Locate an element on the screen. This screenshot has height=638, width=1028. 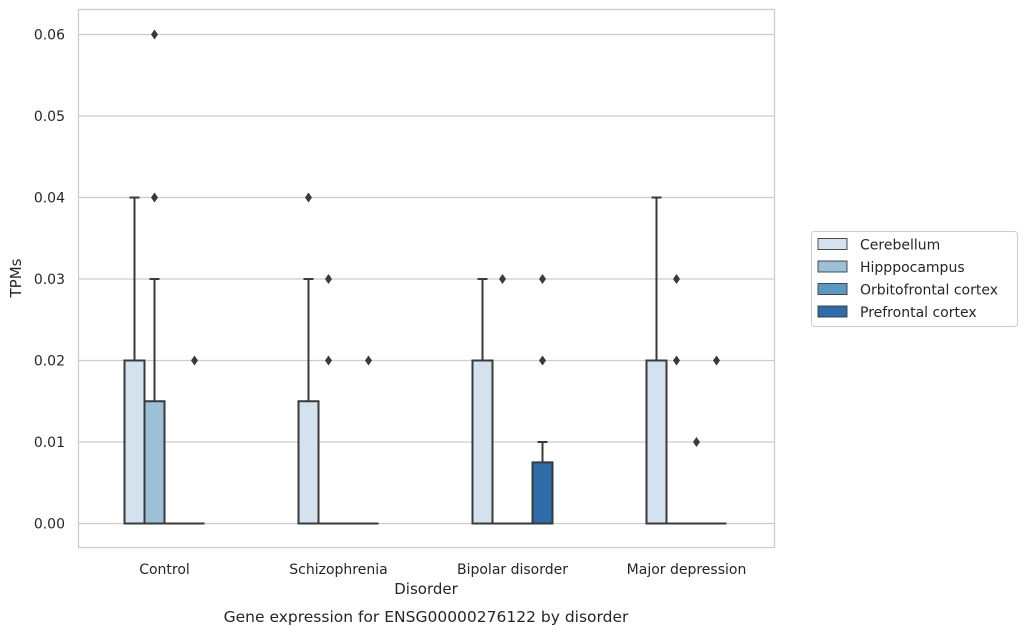
x-axis-label: Disorder is located at coordinates (426, 589).